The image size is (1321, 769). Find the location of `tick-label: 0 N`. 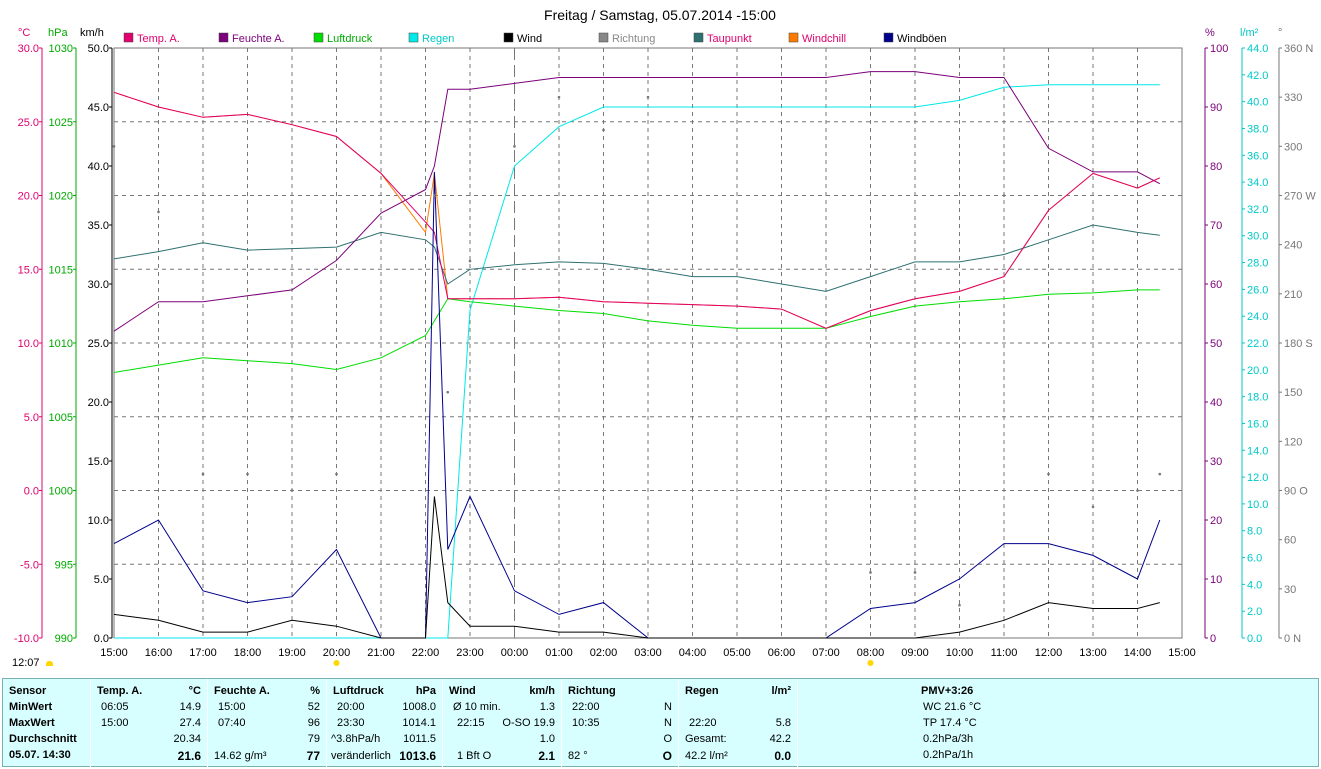

tick-label: 0 N is located at coordinates (1292, 639).